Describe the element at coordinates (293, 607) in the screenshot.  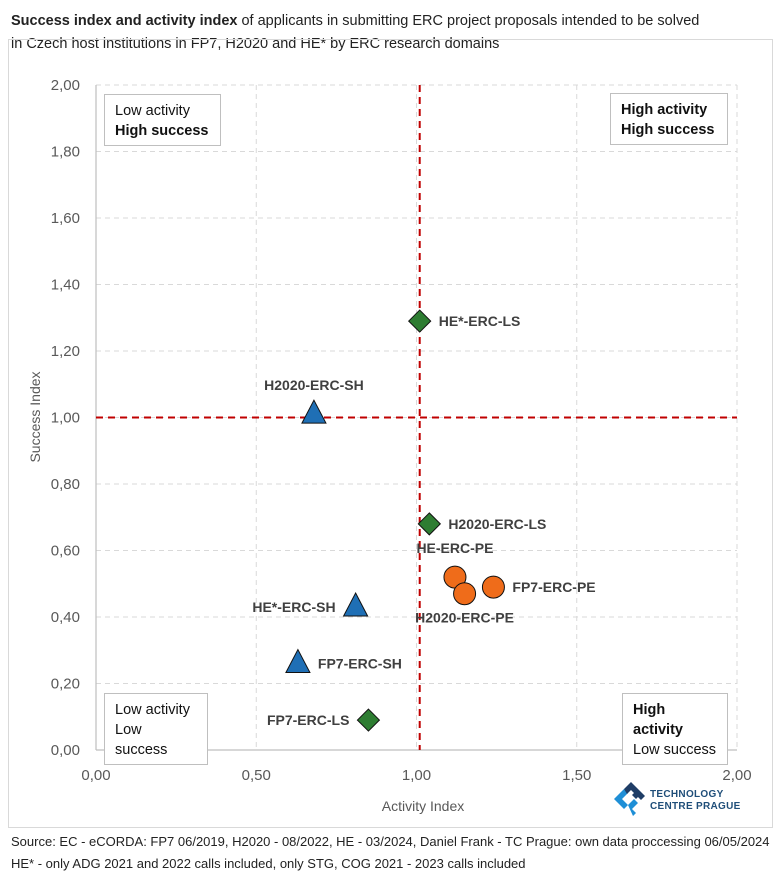
I see `data-label: HE*-ERC-SH` at that location.